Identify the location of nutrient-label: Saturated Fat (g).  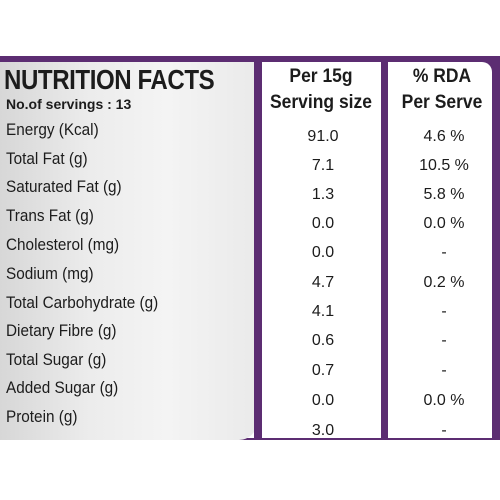
(64, 186).